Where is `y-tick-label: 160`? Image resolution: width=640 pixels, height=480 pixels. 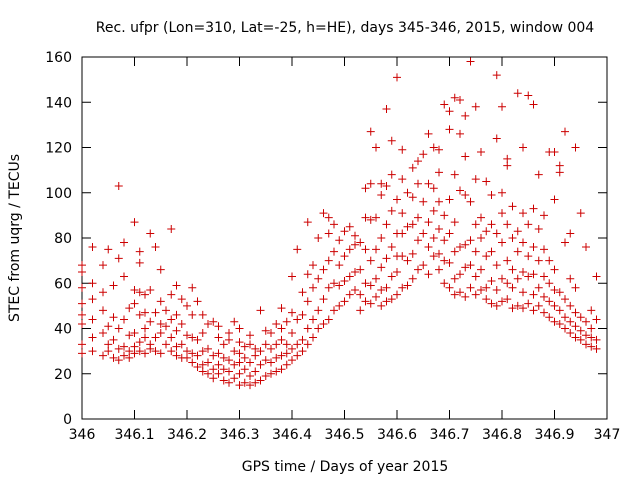 y-tick-label: 160 is located at coordinates (58, 58).